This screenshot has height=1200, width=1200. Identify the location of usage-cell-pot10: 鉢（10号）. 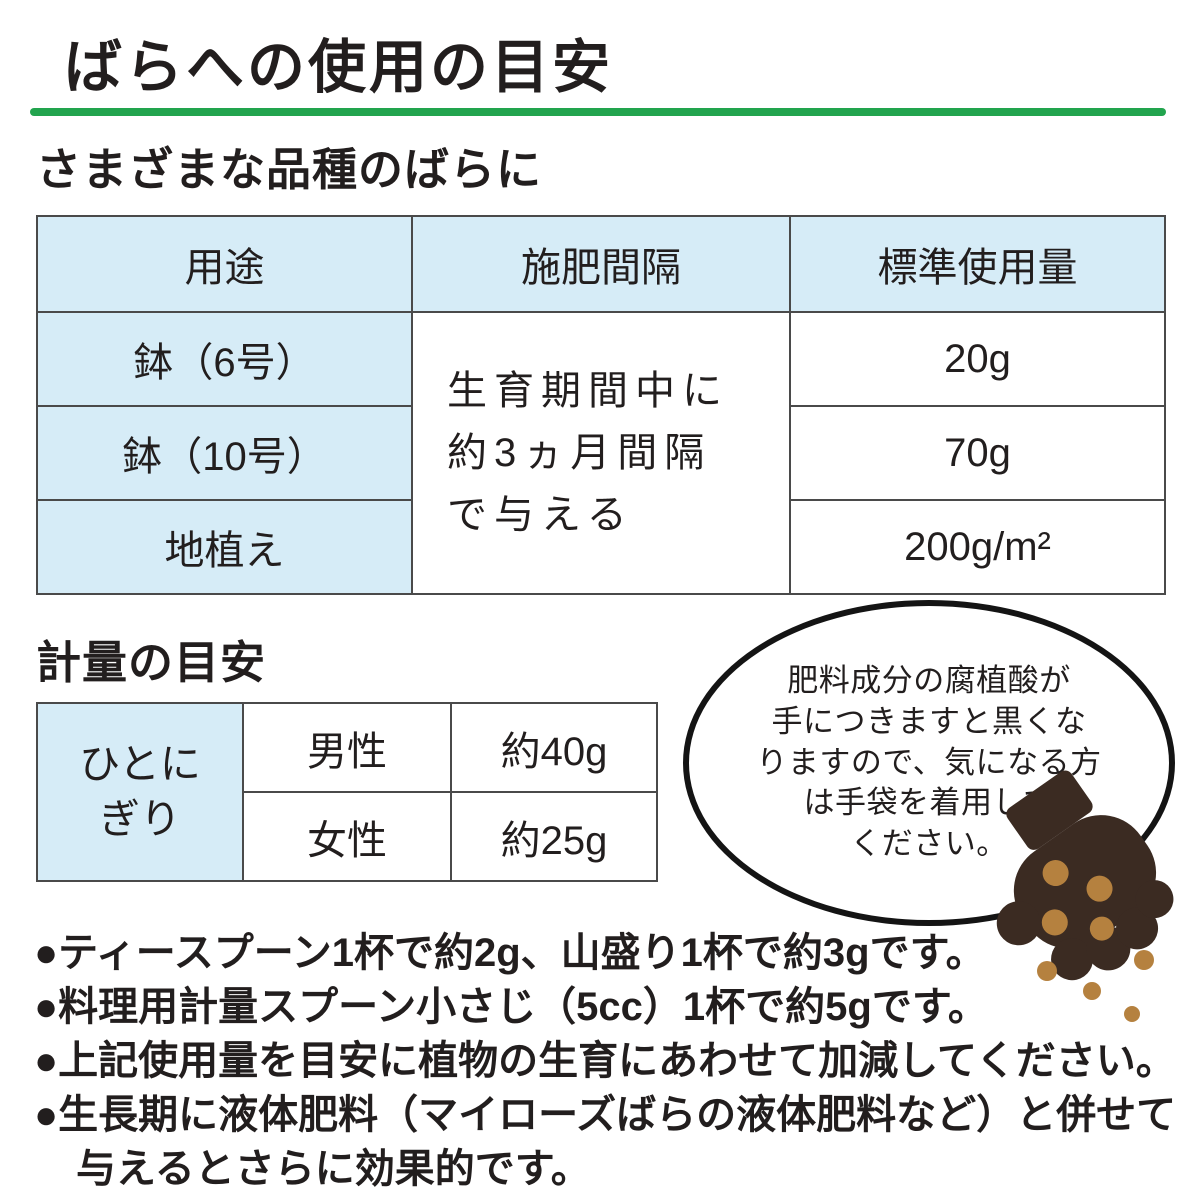
(224, 453).